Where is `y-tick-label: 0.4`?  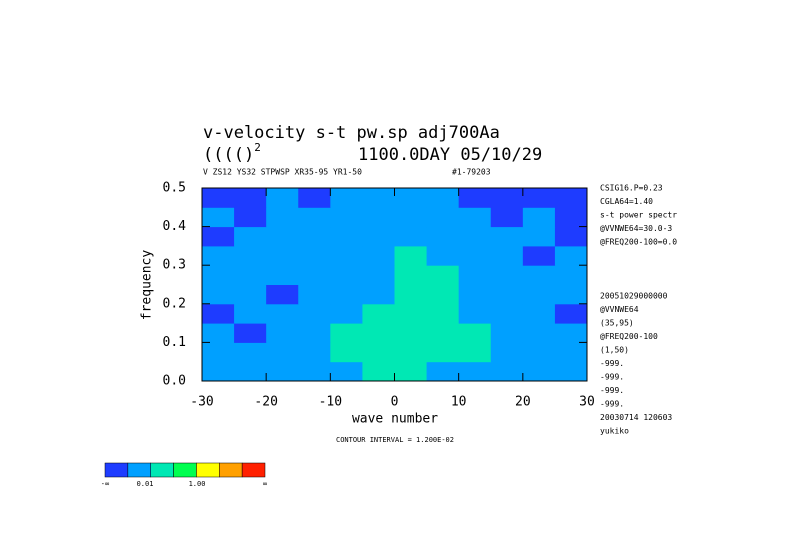 y-tick-label: 0.4 is located at coordinates (175, 226).